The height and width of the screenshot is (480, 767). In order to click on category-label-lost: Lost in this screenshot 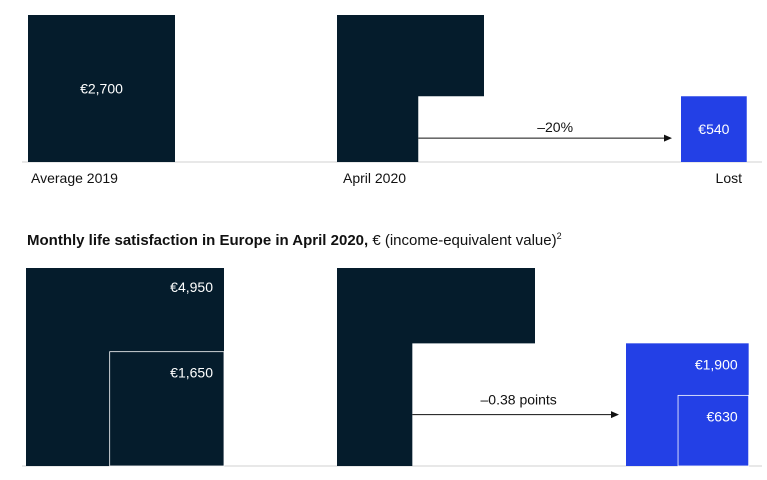, I will do `click(729, 178)`.